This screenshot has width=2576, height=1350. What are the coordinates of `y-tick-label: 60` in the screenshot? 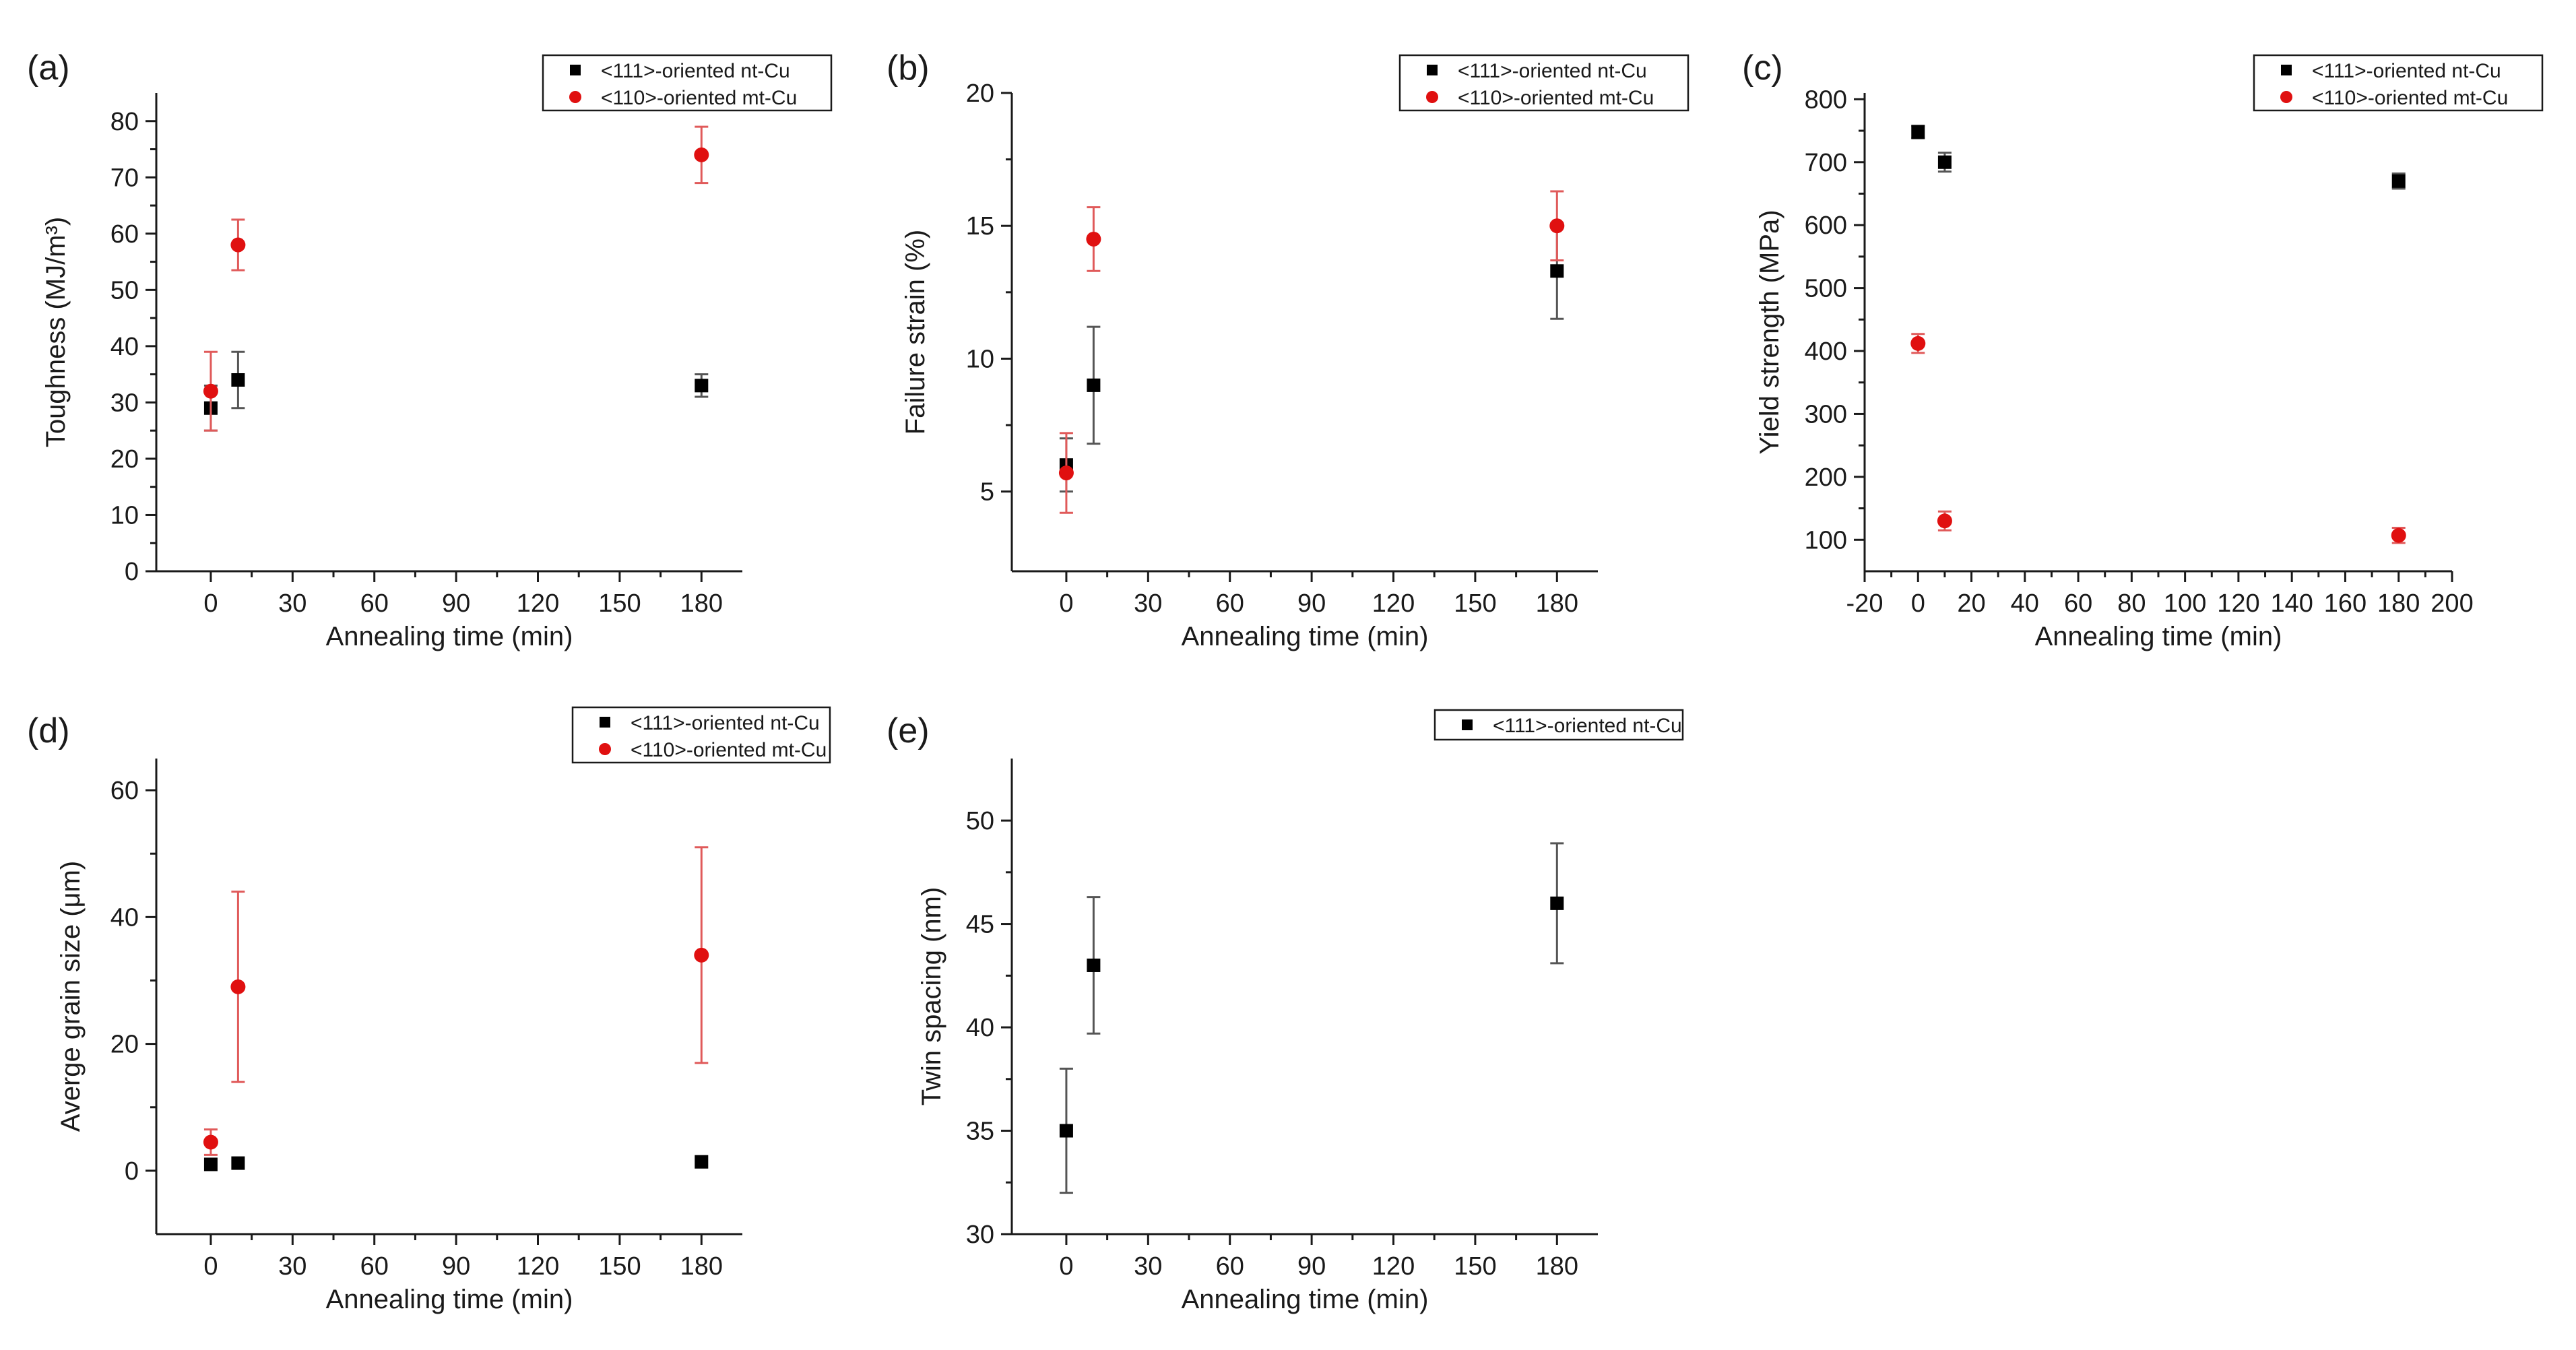 It's located at (125, 791).